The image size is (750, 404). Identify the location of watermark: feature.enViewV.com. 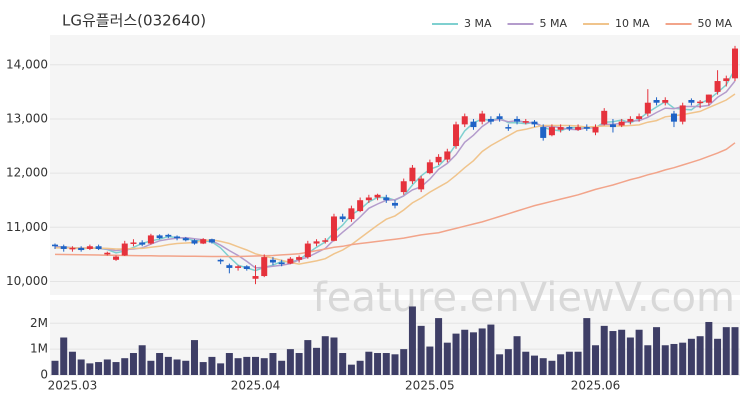
(524, 298).